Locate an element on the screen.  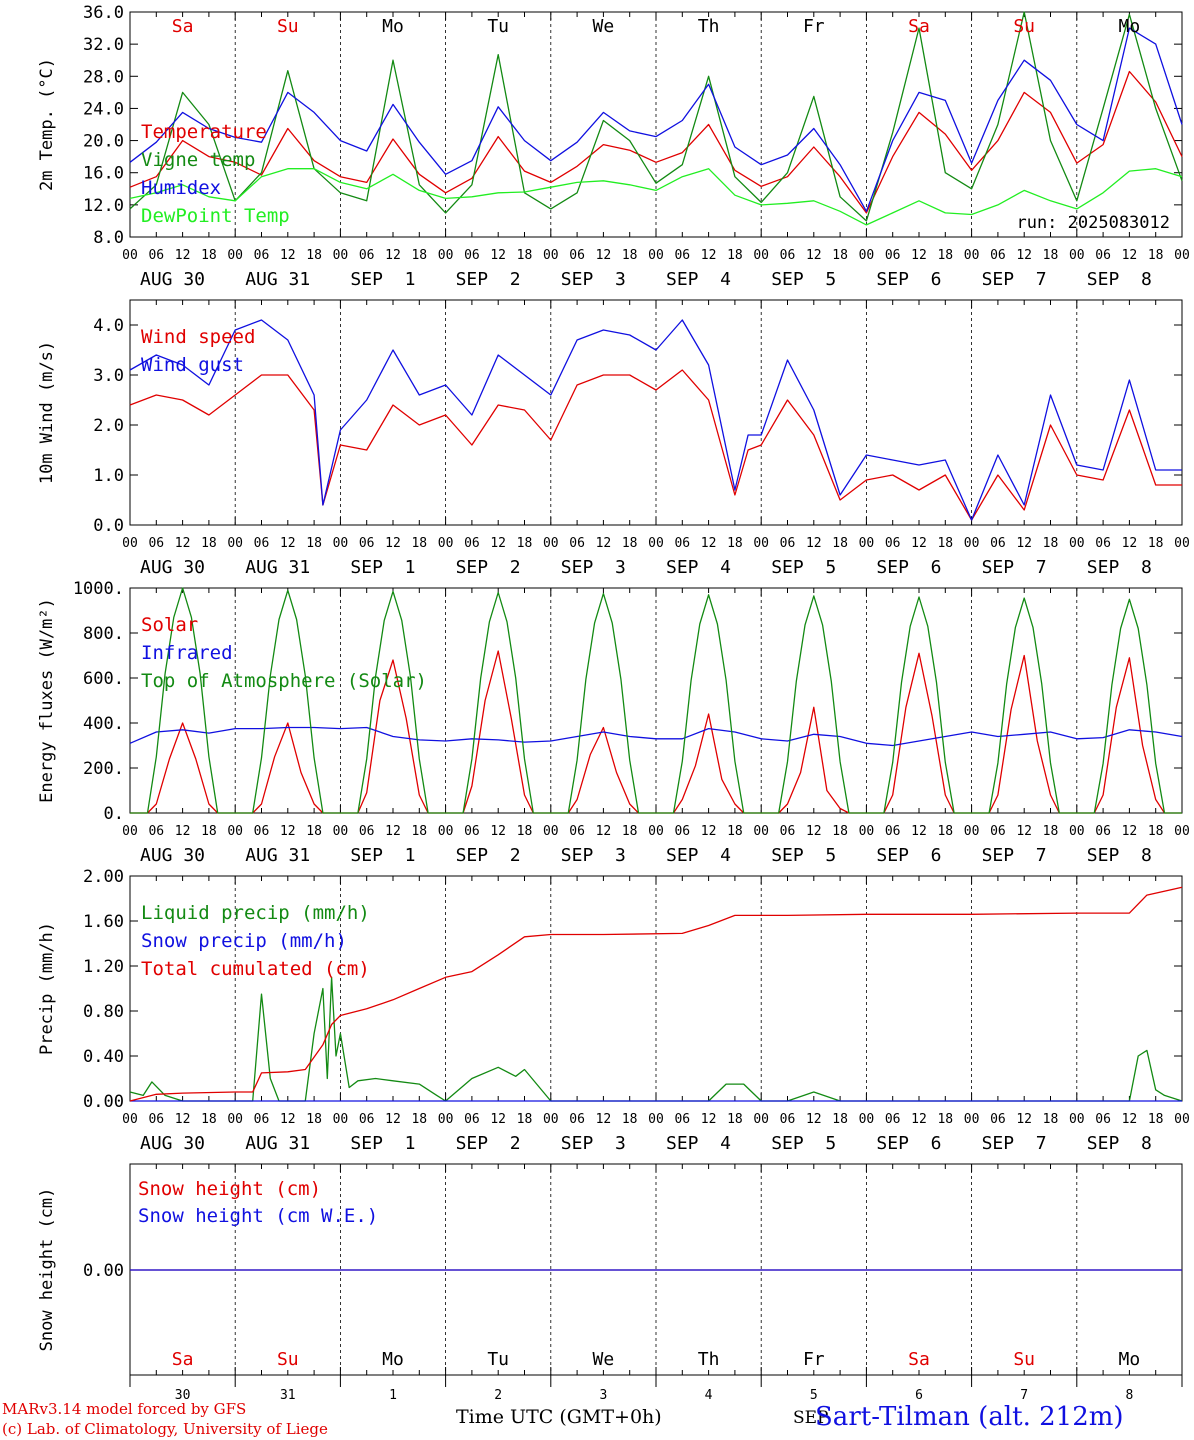
legend-entry: Infrared is located at coordinates (187, 653).